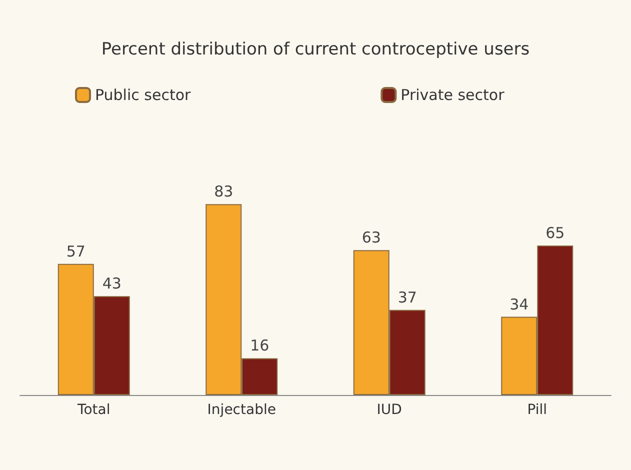 This screenshot has height=470, width=631. What do you see at coordinates (224, 191) in the screenshot?
I see `data-label: 83` at bounding box center [224, 191].